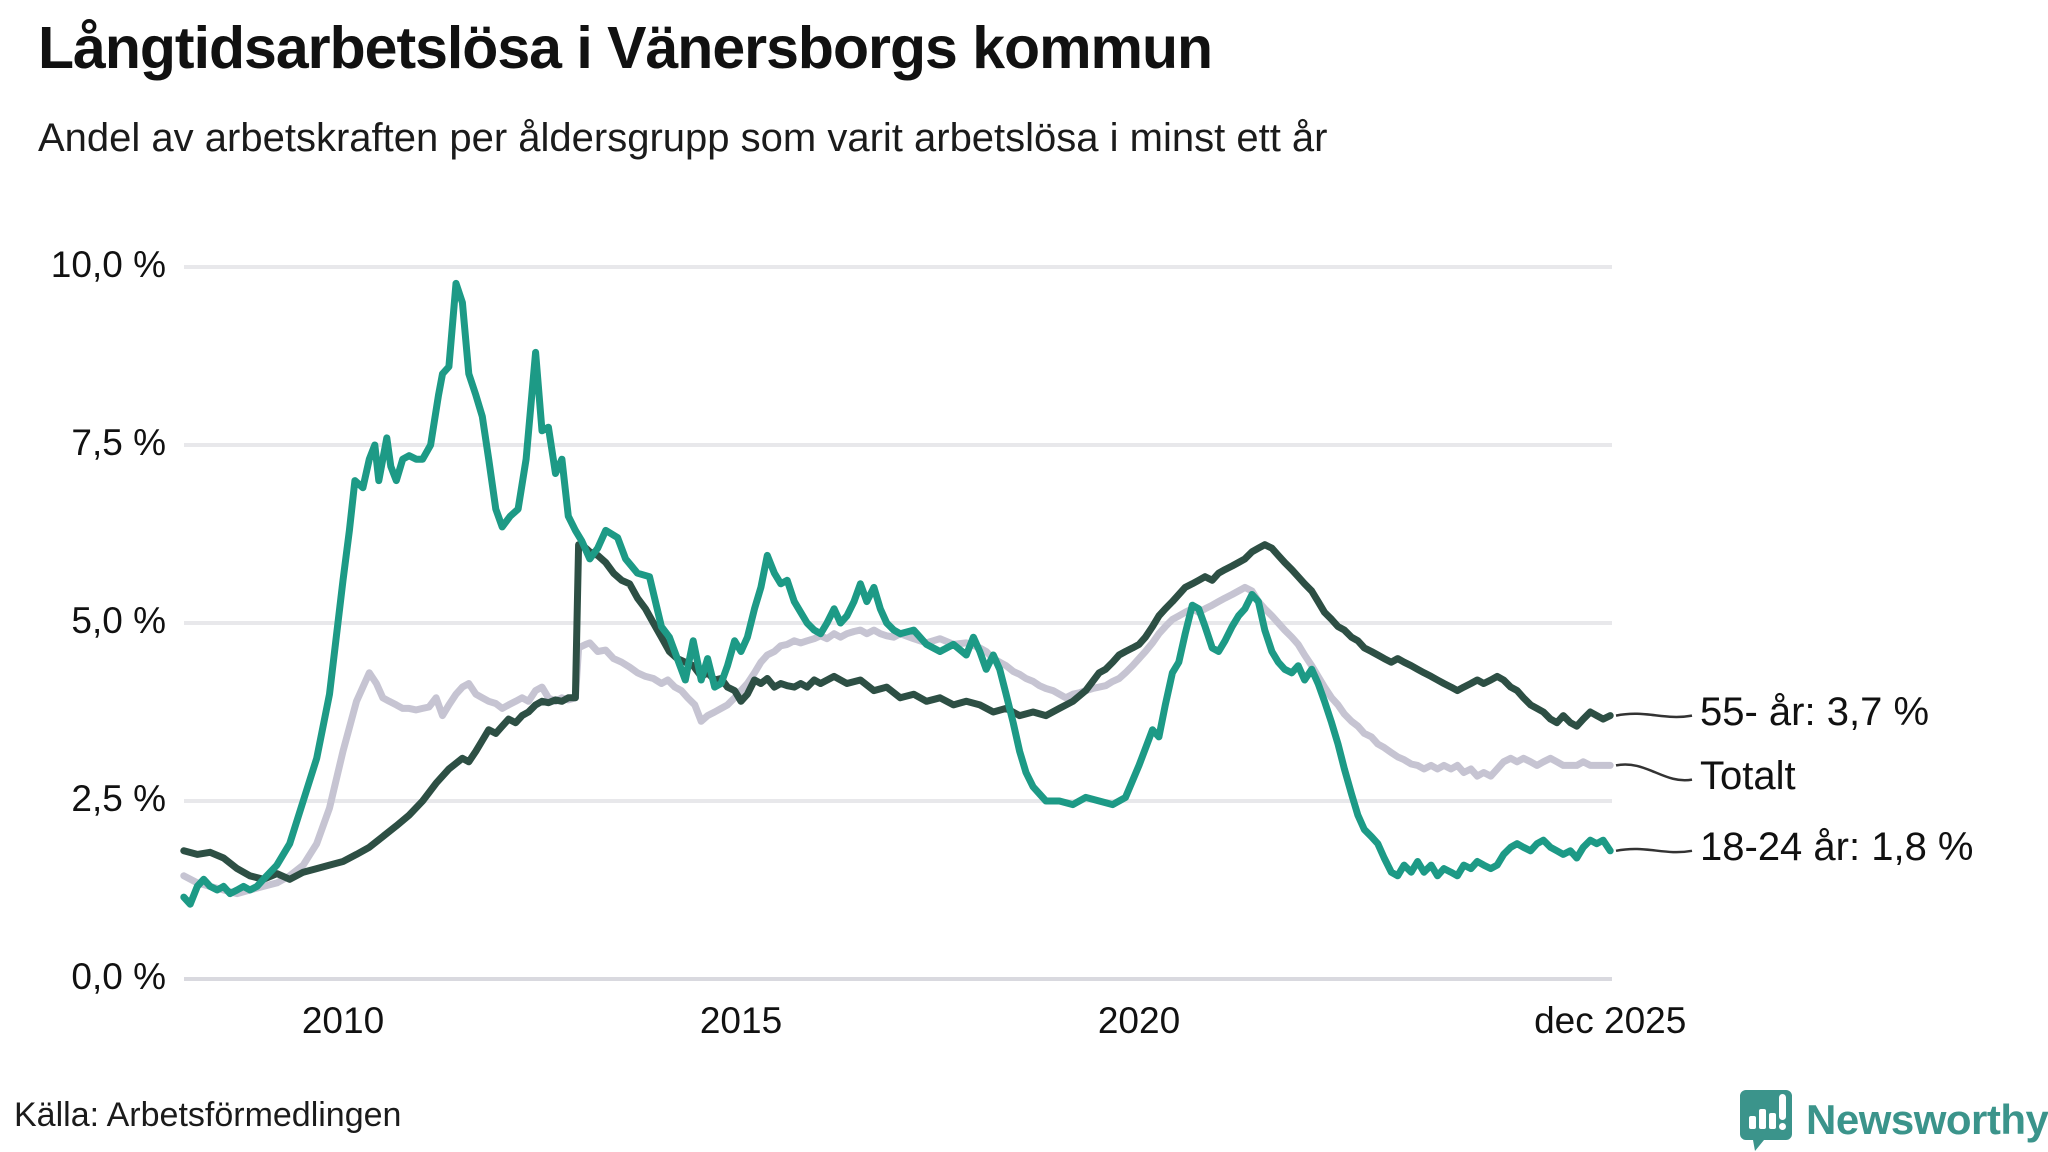  I want to click on label-connector-55--år, so click(1654, 715).